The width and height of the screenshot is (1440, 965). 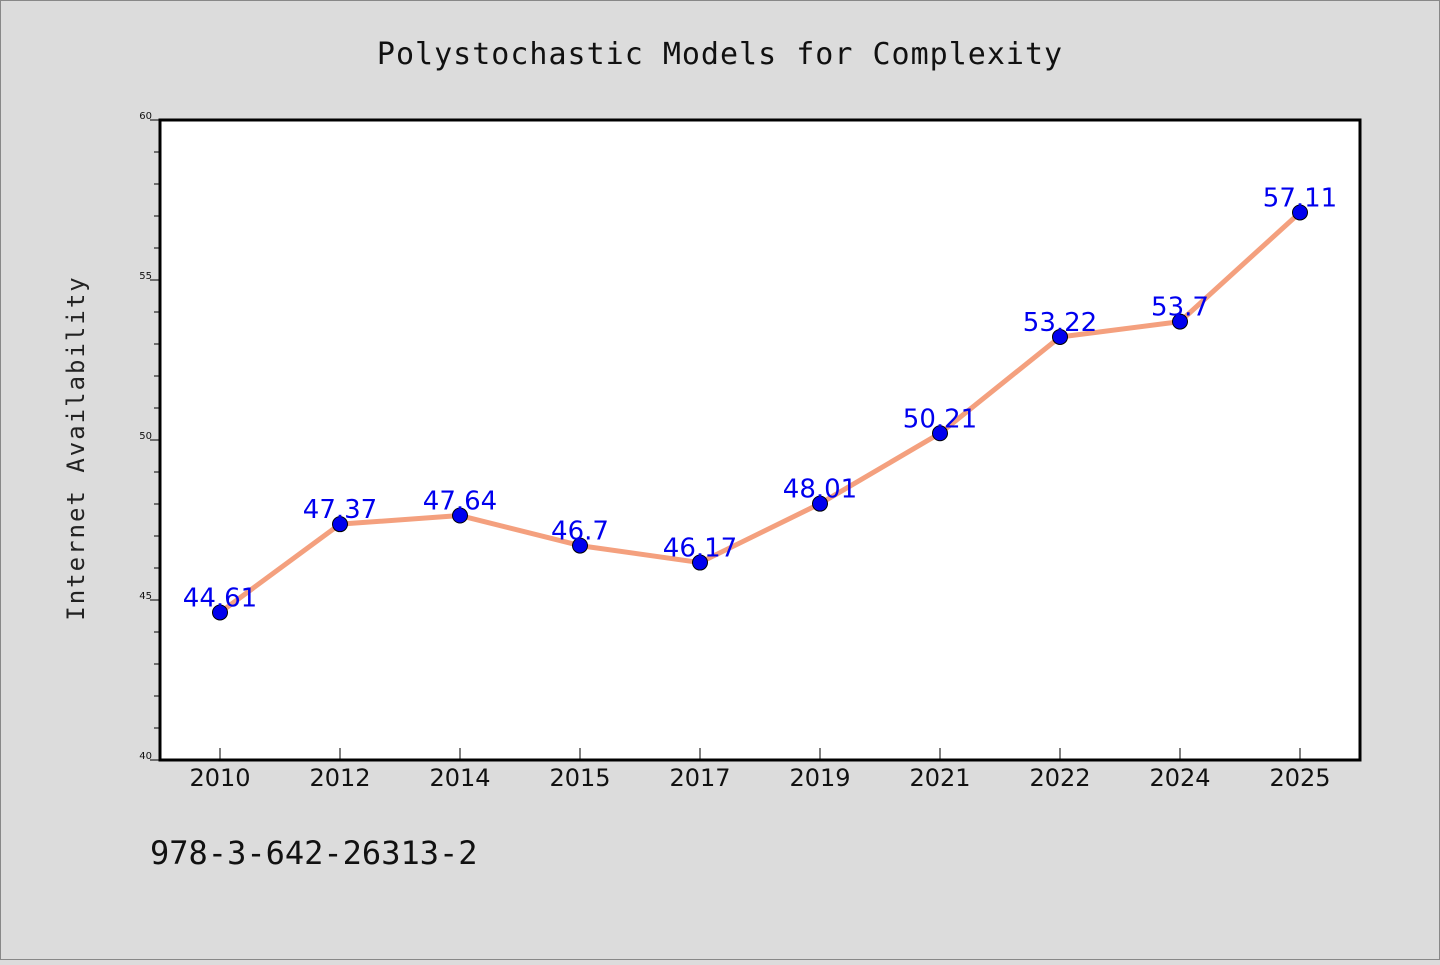 I want to click on y-tick-label: 50, so click(x=145, y=436).